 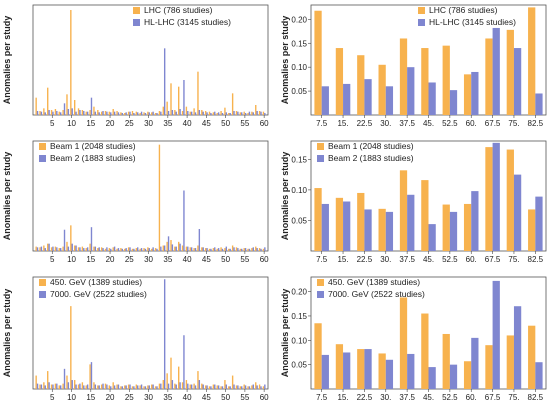 What do you see at coordinates (74, 248) in the screenshot?
I see `bar-series-1-x11` at bounding box center [74, 248].